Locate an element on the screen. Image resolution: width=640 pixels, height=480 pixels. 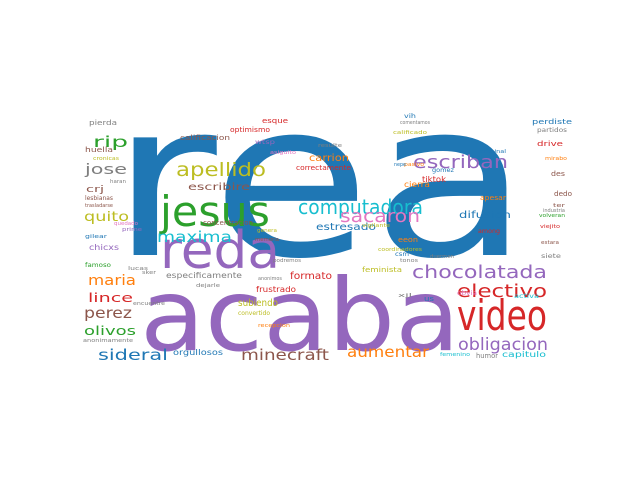
cloud-word: des is located at coordinates (558, 174).